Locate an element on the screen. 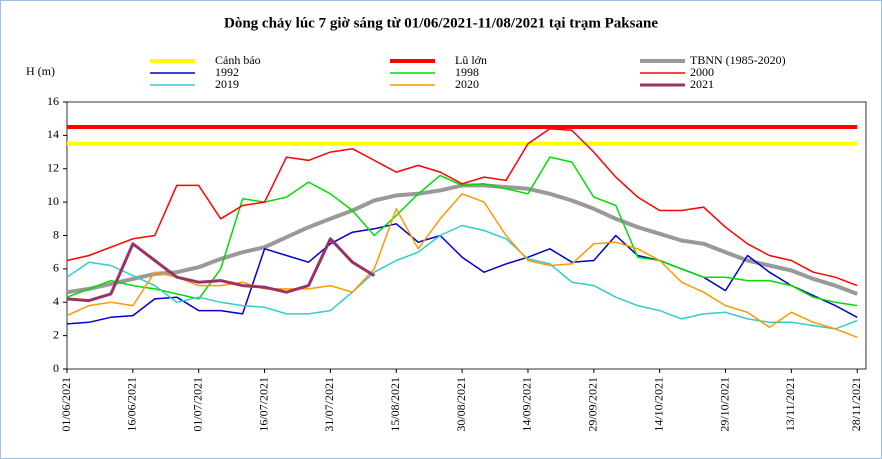  x-tick-label: 29/09/2021 is located at coordinates (593, 404).